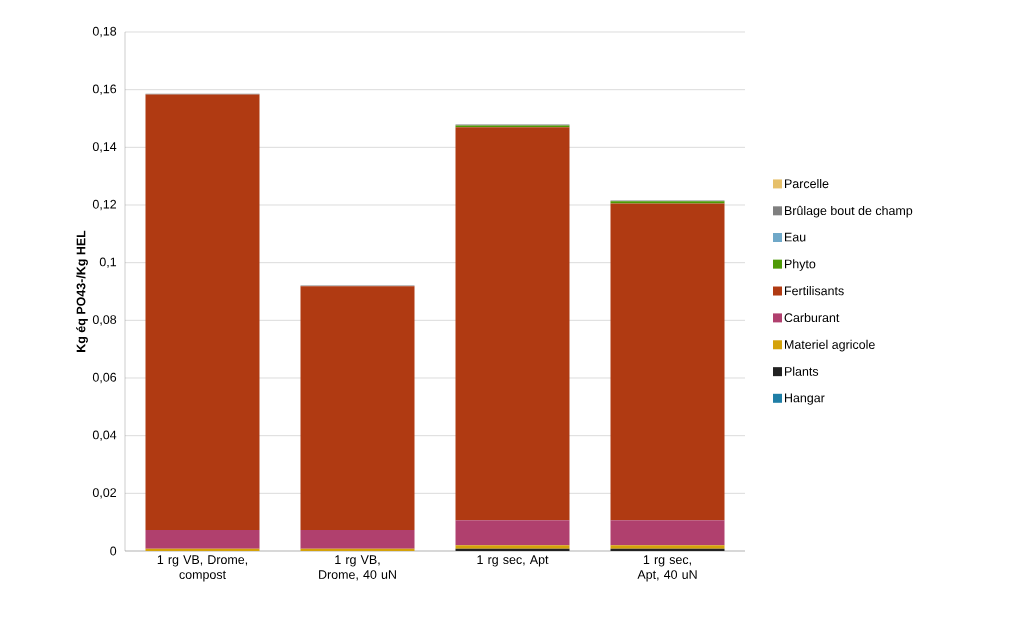  What do you see at coordinates (800, 265) in the screenshot?
I see `legend-label: Phyto` at bounding box center [800, 265].